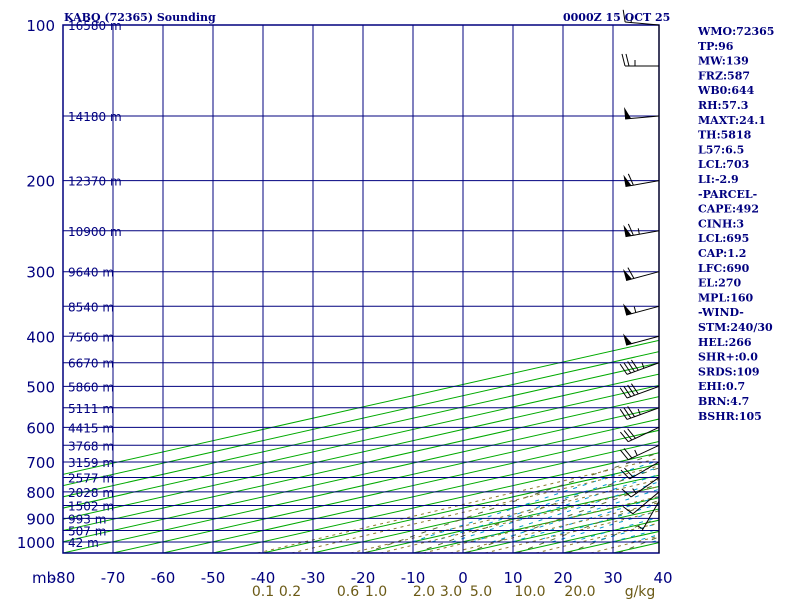 Image resolution: width=800 pixels, height=600 pixels. What do you see at coordinates (91, 273) in the screenshot?
I see `height-label: 9640 m` at bounding box center [91, 273].